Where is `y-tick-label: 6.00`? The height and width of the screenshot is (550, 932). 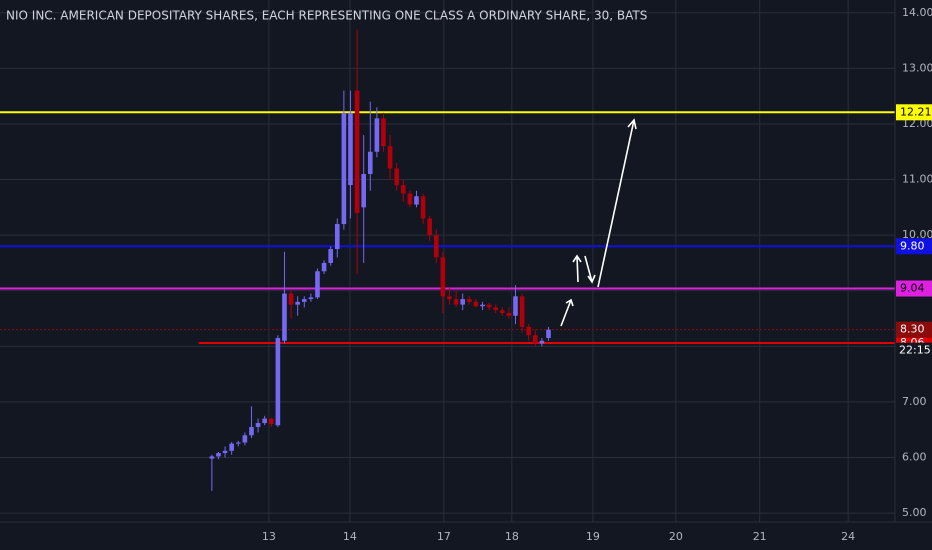
y-tick-label: 6.00 is located at coordinates (914, 457).